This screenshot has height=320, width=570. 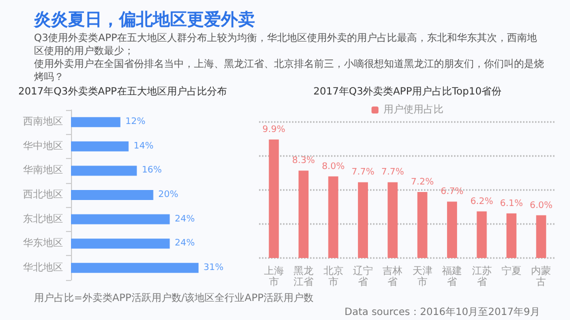 What do you see at coordinates (482, 276) in the screenshot?
I see `x-tick-label: 江苏省` at bounding box center [482, 276].